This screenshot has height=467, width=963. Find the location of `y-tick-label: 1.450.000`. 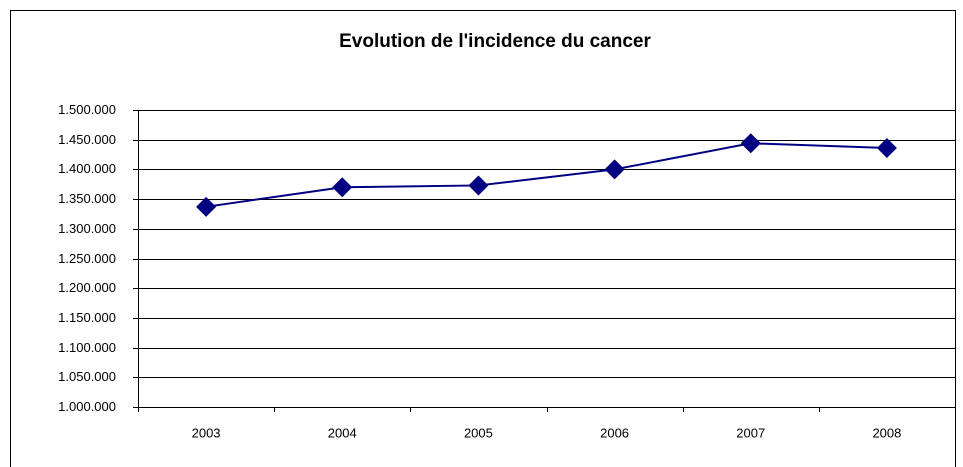

y-tick-label: 1.450.000 is located at coordinates (87, 139).